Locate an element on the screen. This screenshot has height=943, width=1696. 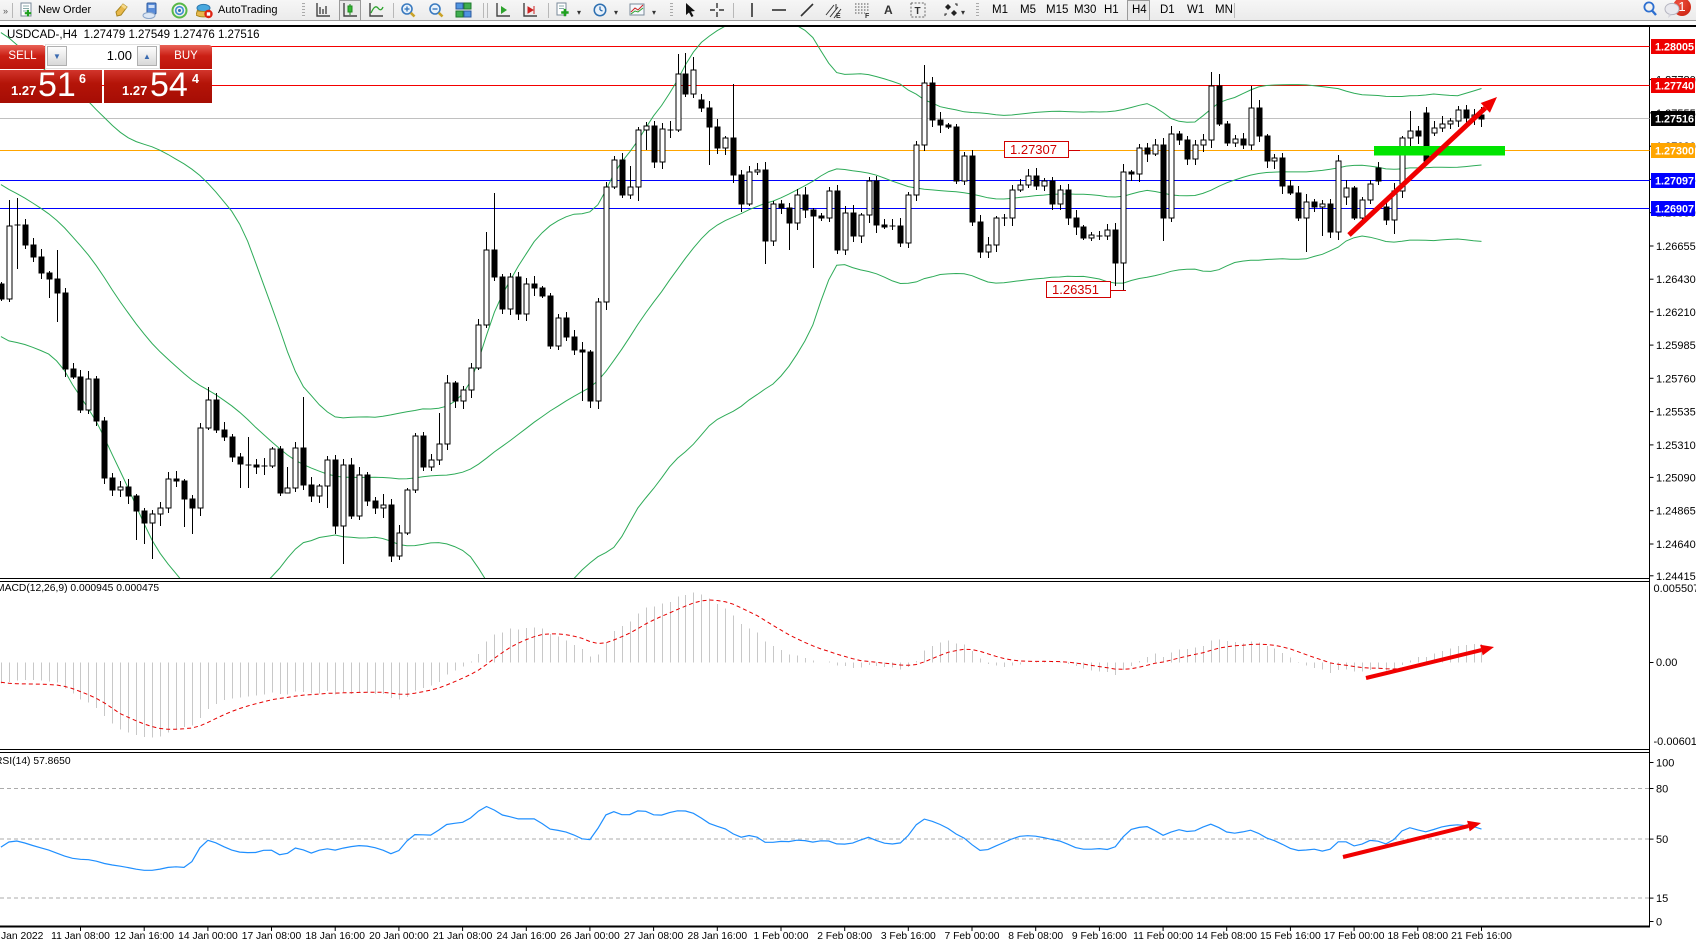
svg-text: 1.27097 is located at coordinates (1674, 182).